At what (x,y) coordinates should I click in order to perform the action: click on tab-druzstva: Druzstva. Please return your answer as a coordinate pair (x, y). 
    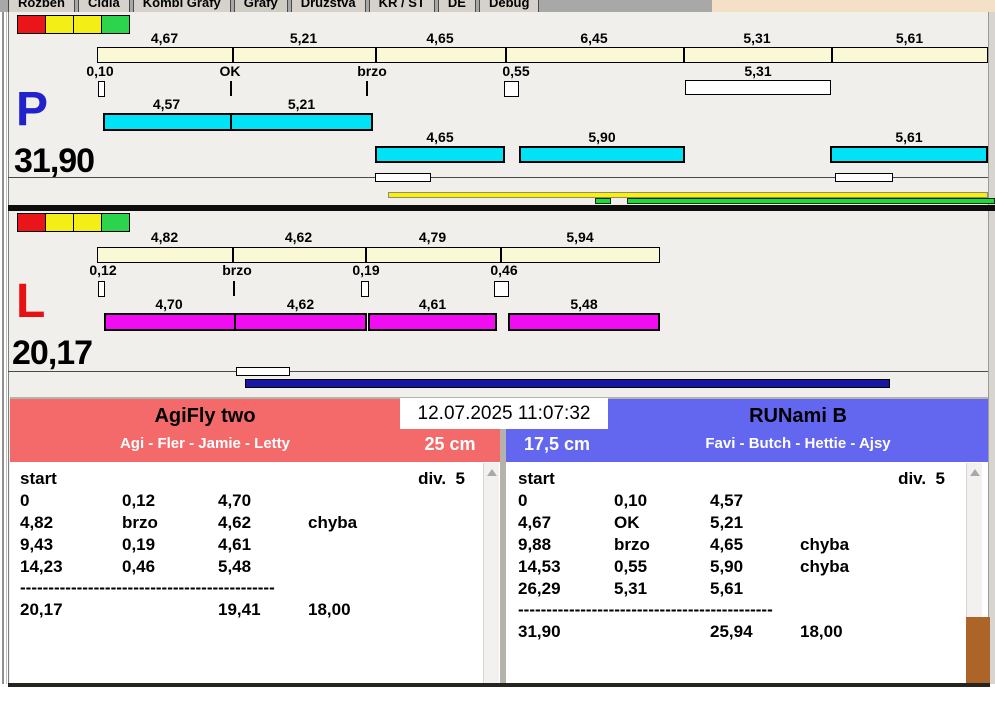
    Looking at the image, I should click on (328, 6).